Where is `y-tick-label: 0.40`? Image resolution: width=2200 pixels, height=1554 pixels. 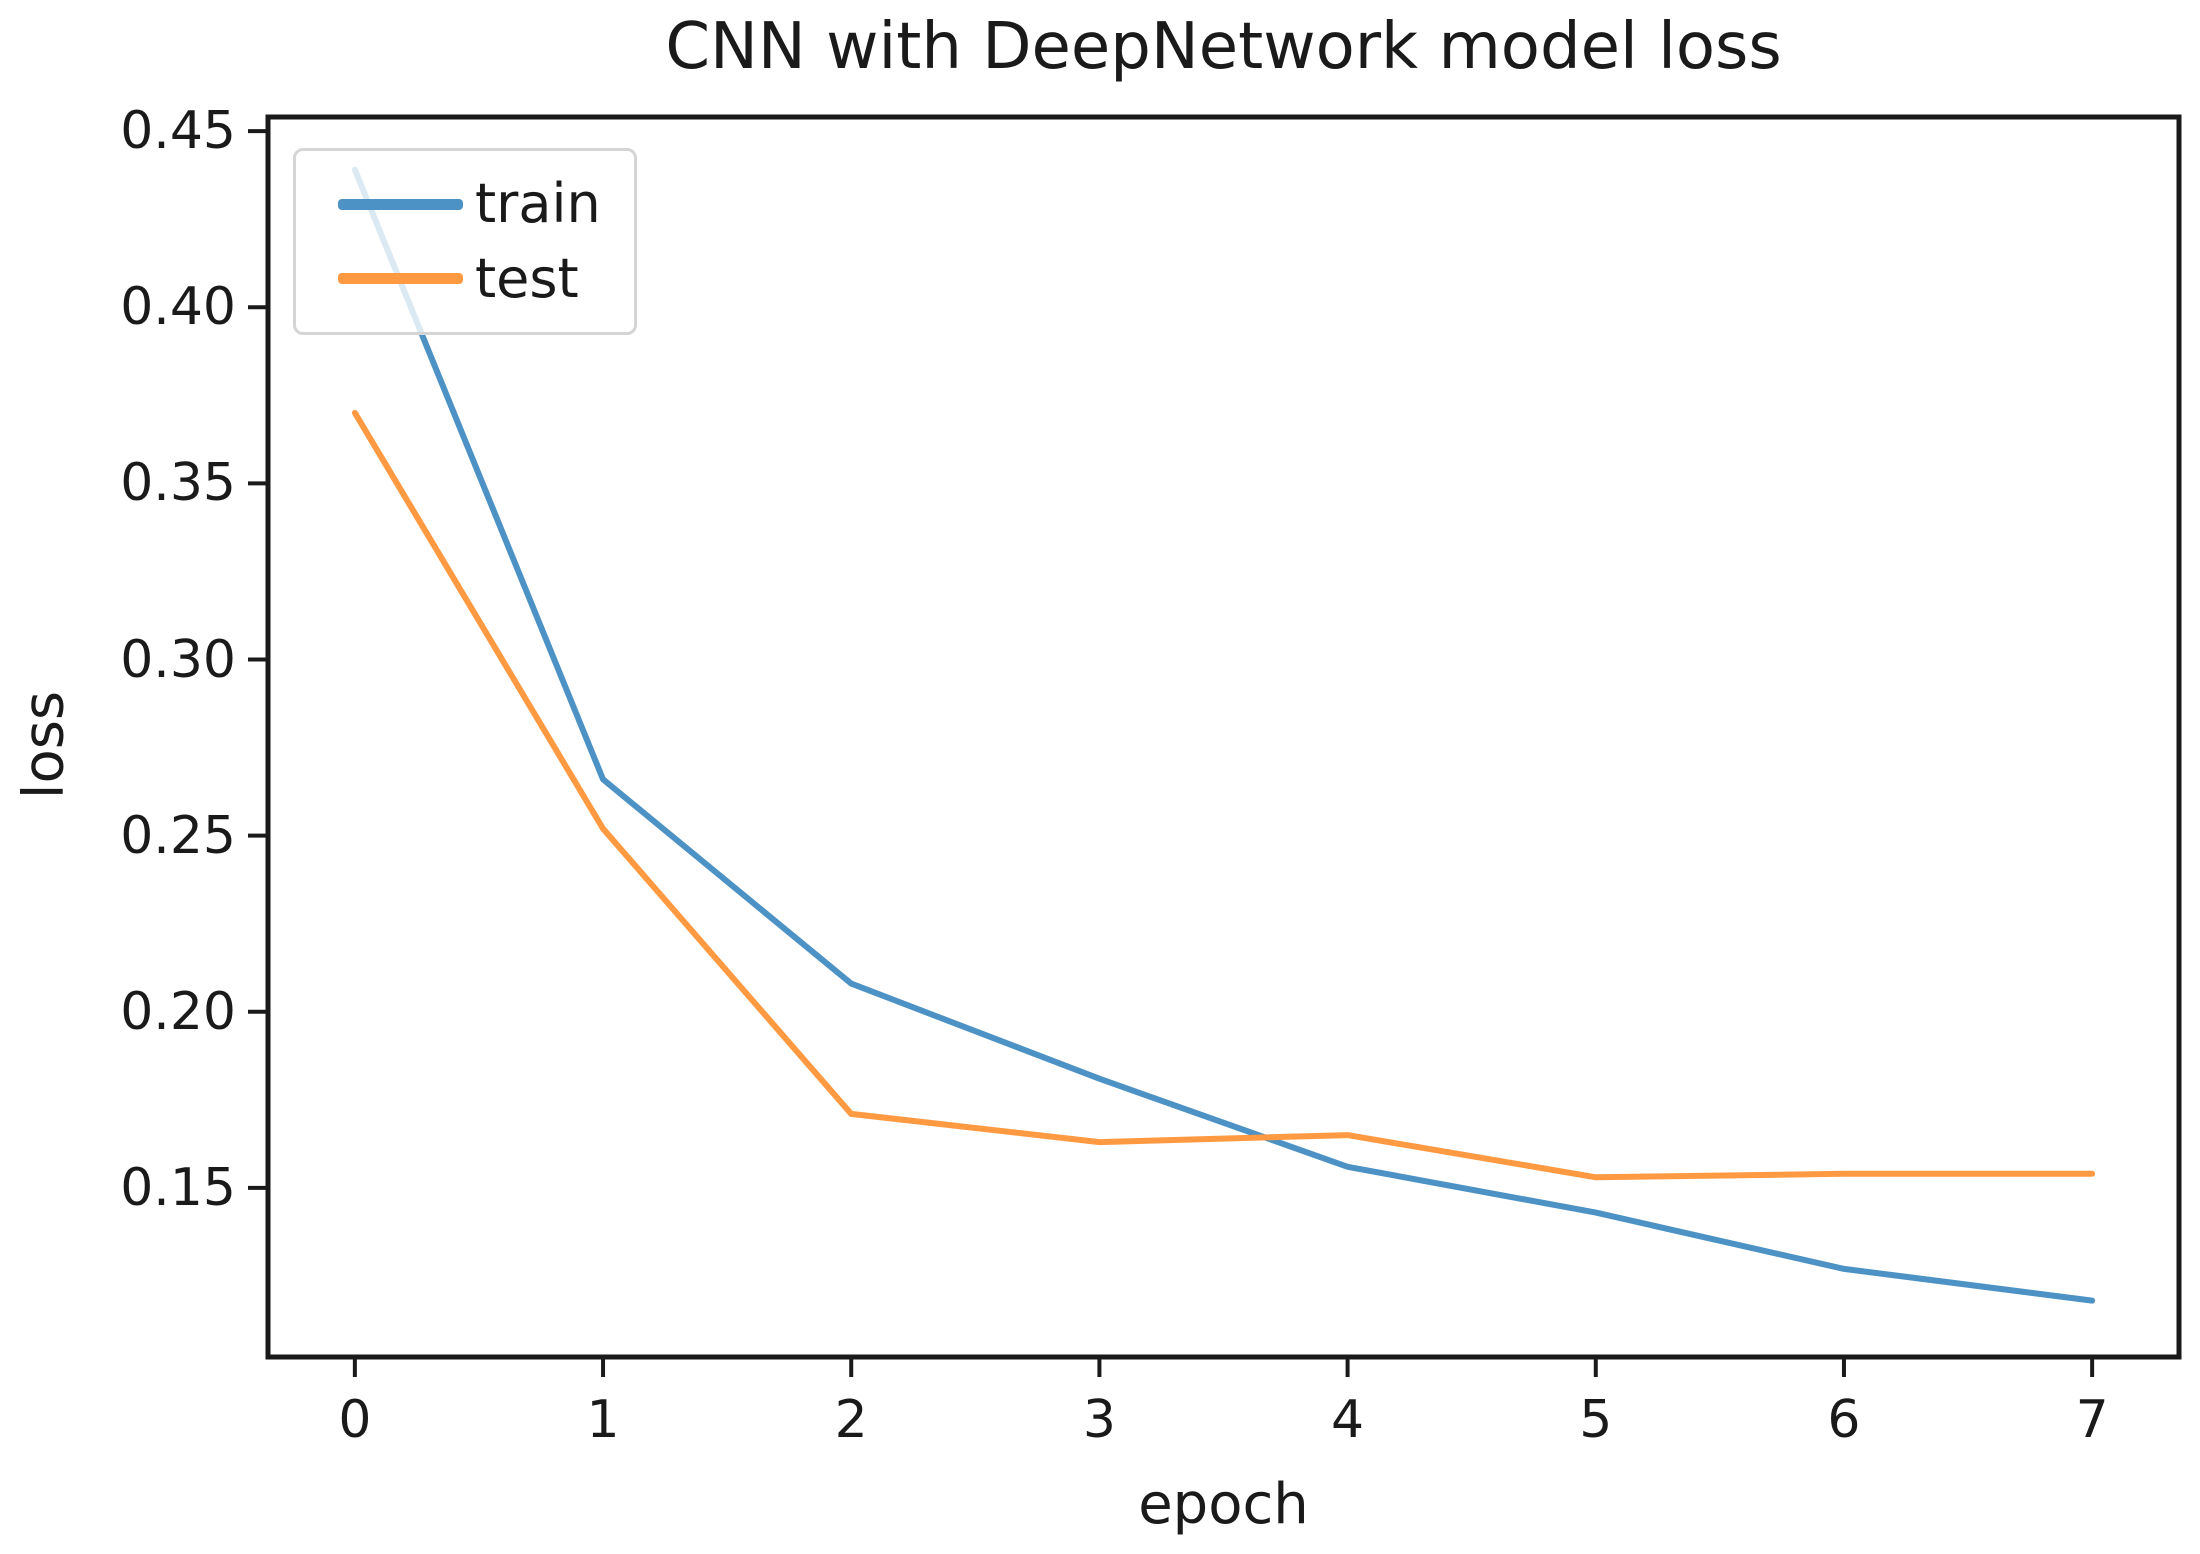 y-tick-label: 0.40 is located at coordinates (178, 307).